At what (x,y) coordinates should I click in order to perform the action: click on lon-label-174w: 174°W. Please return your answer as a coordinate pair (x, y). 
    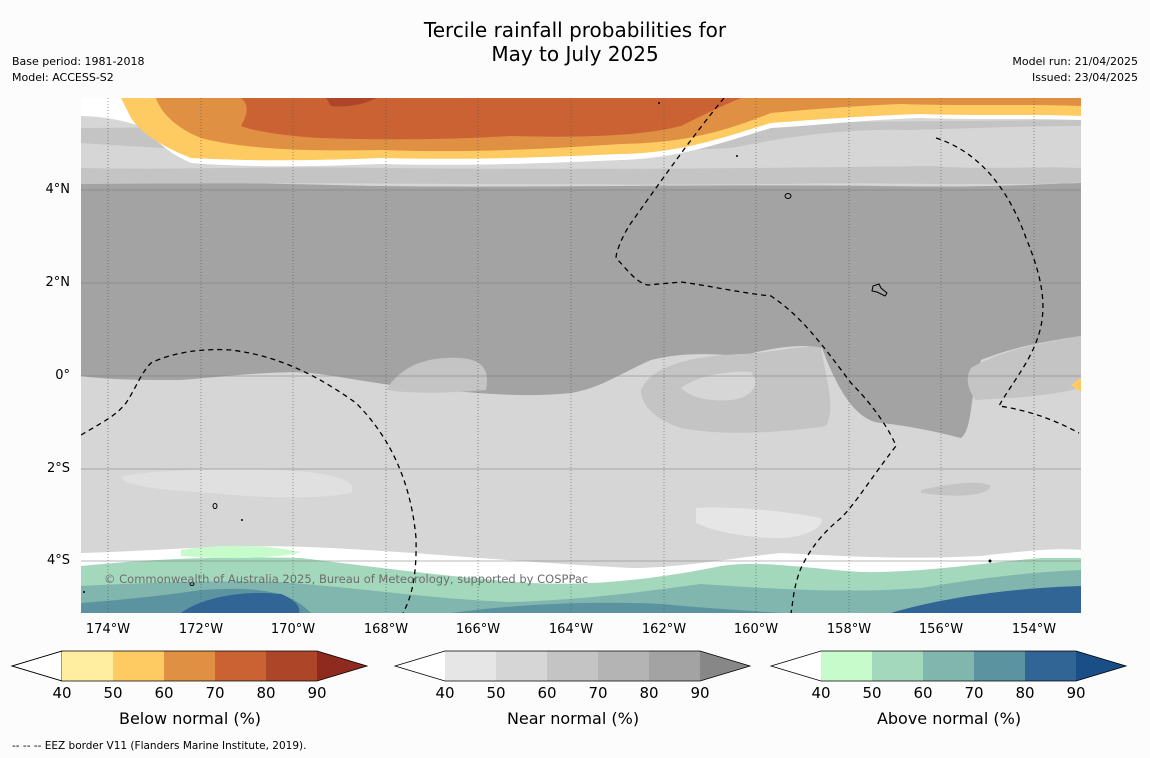
    Looking at the image, I should click on (108, 629).